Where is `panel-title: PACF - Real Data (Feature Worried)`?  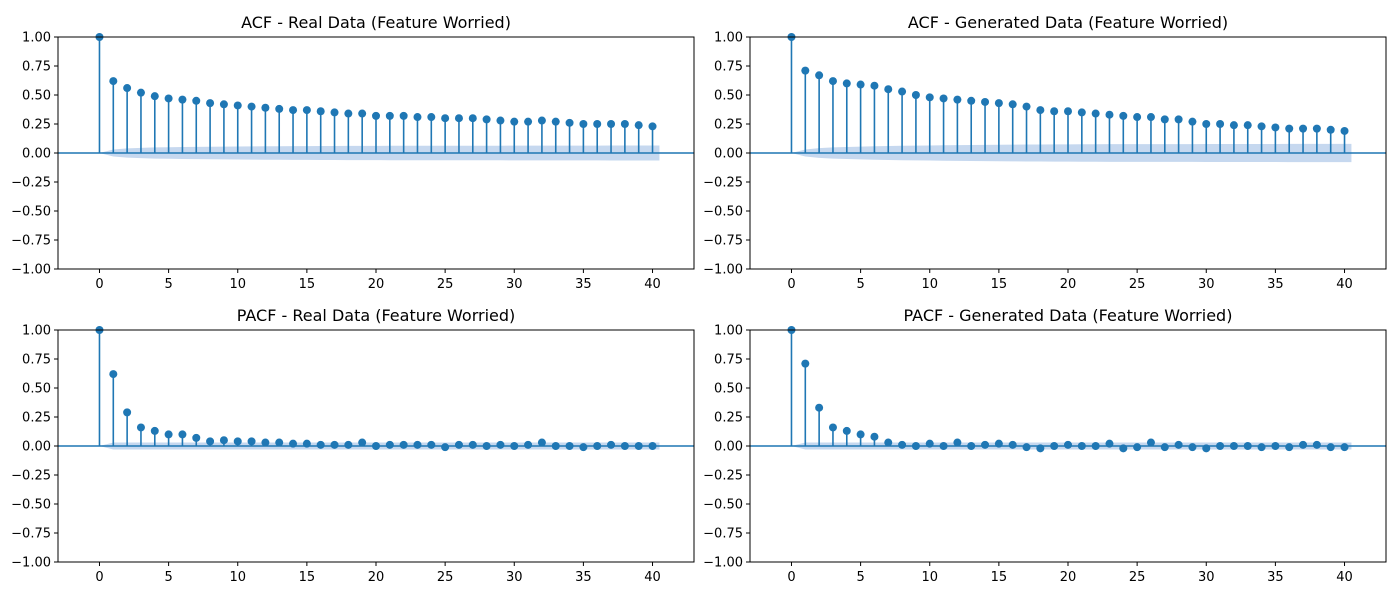
panel-title: PACF - Real Data (Feature Worried) is located at coordinates (376, 315).